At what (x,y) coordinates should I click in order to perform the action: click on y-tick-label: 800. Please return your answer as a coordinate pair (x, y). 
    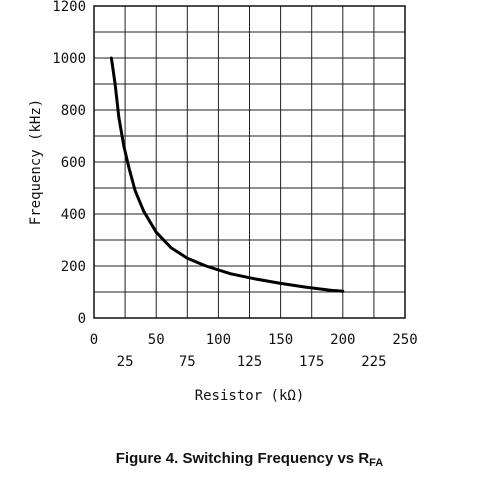
    Looking at the image, I should click on (73, 111).